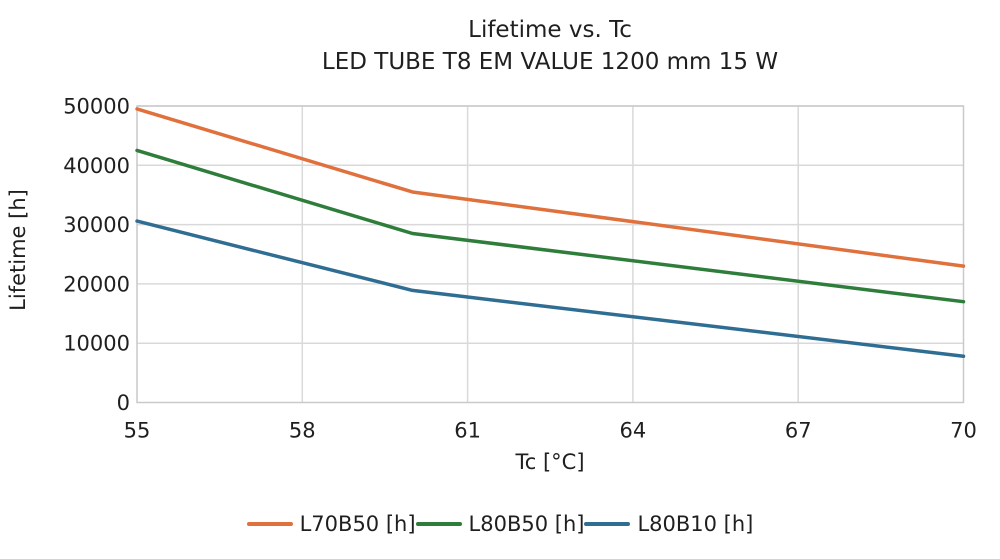 The height and width of the screenshot is (559, 1000). I want to click on chart-subtitle: LED TUBE T8 EM VALUE 1200 mm 15 W, so click(550, 62).